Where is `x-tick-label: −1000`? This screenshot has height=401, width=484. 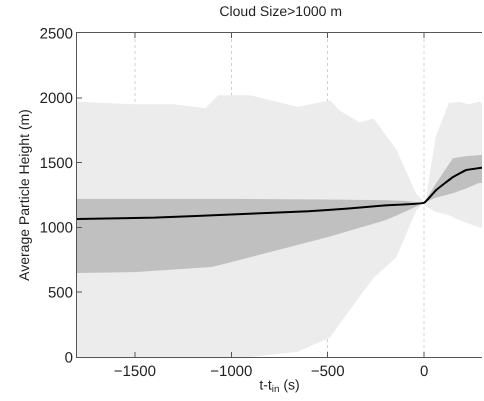
x-tick-label: −1000 is located at coordinates (231, 371).